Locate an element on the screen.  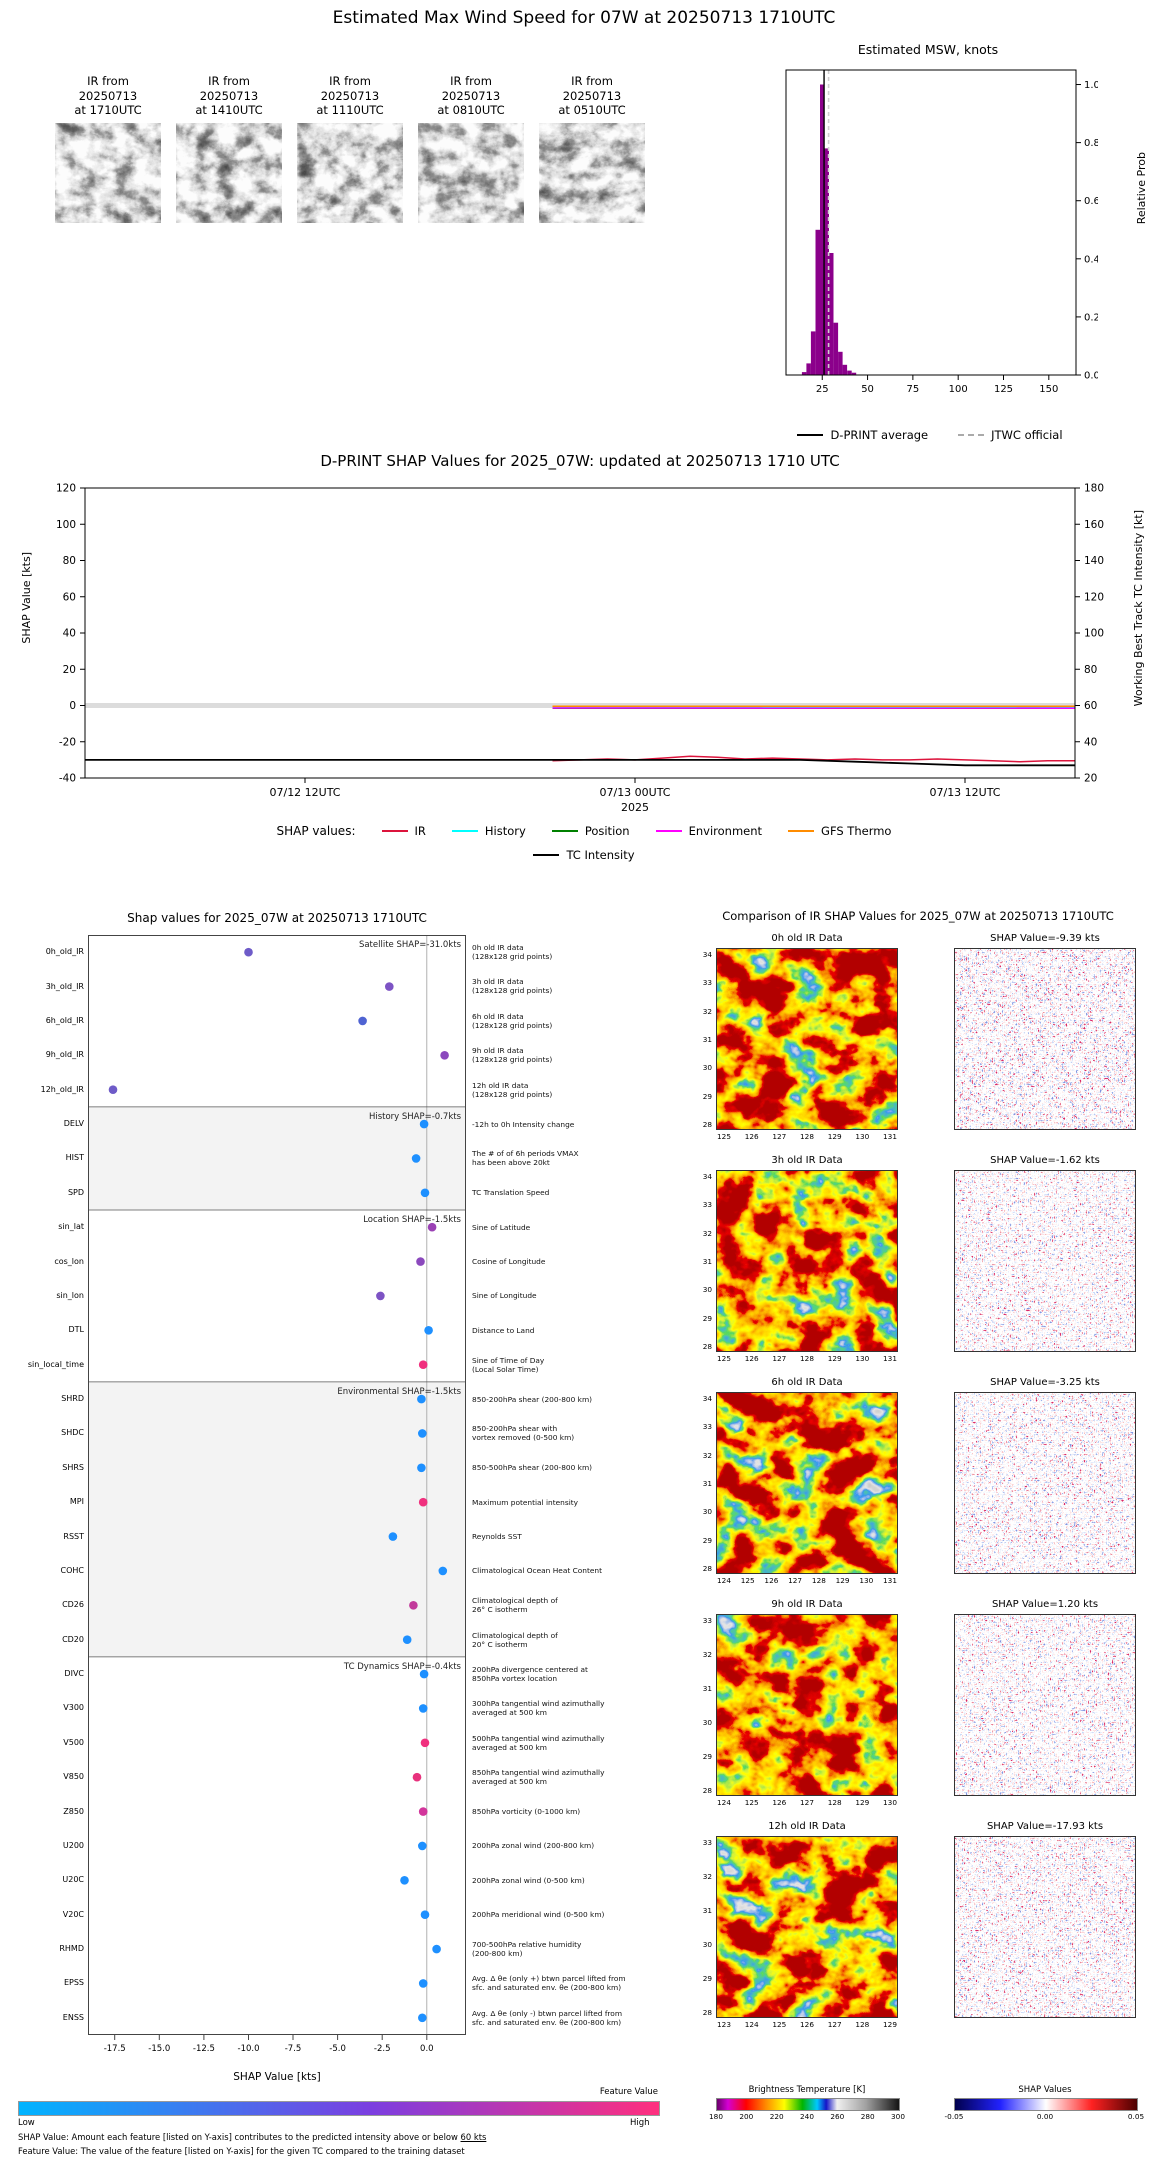
feature-desc-sin_local_time: Sine of Time of Day (Local Solar Time) is located at coordinates (508, 1364).